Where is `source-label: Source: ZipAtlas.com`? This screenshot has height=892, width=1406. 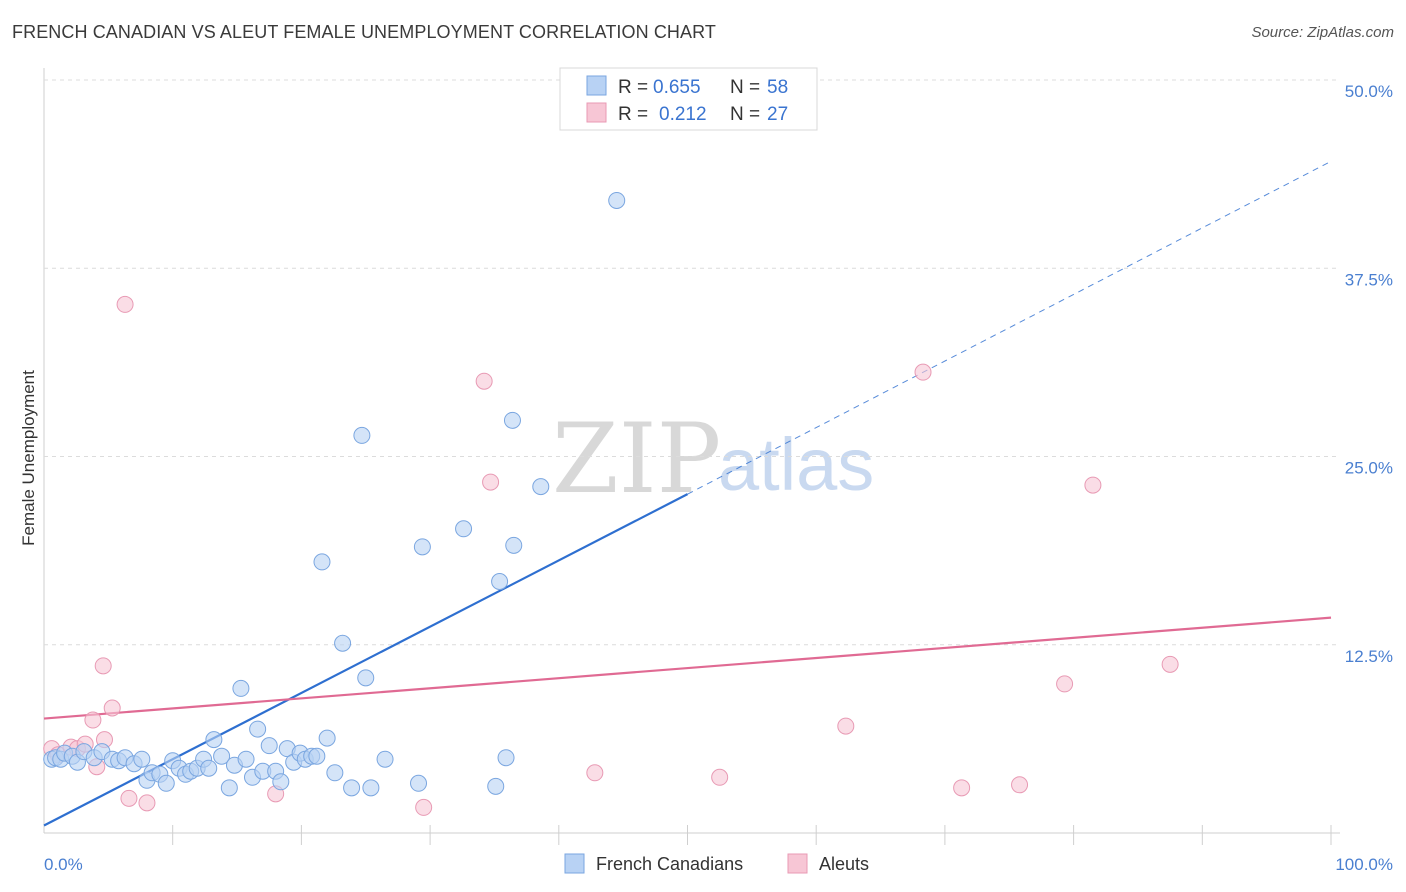
source-label: Source: ZipAtlas.com is located at coordinates (1322, 32).